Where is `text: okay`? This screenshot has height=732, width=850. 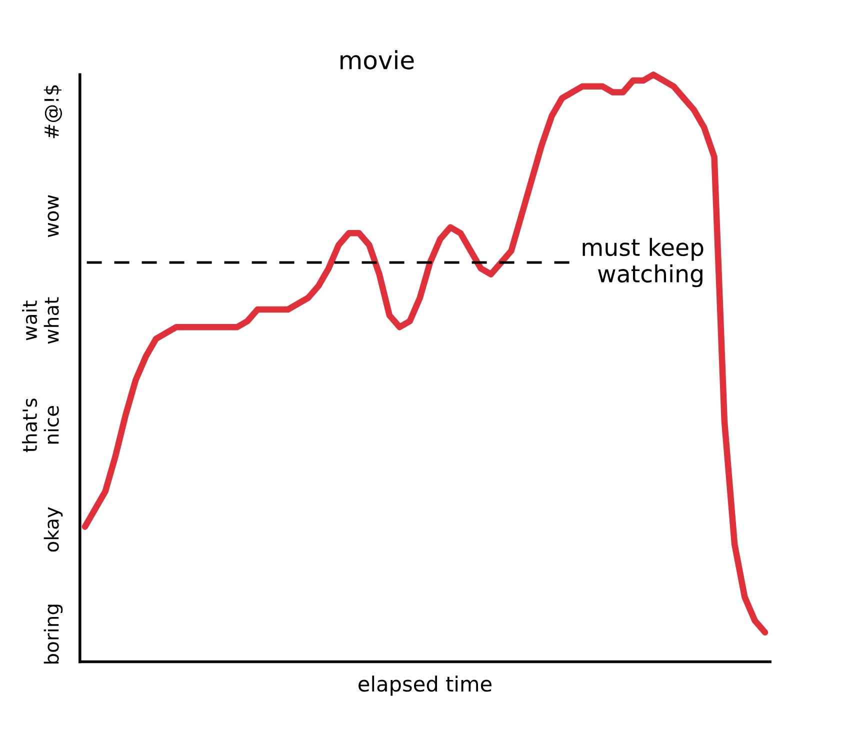 text: okay is located at coordinates (53, 529).